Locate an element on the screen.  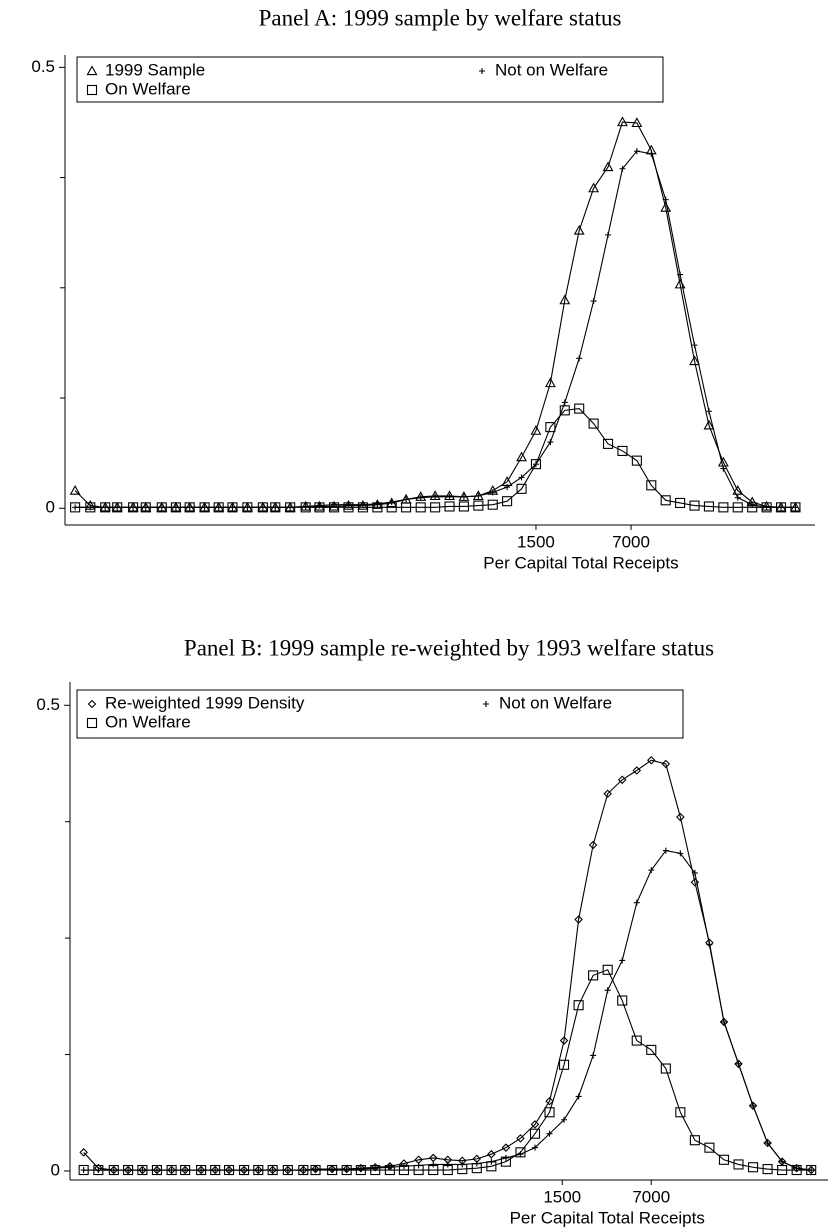
legend-label: Re-weighted 1999 Density is located at coordinates (205, 702).